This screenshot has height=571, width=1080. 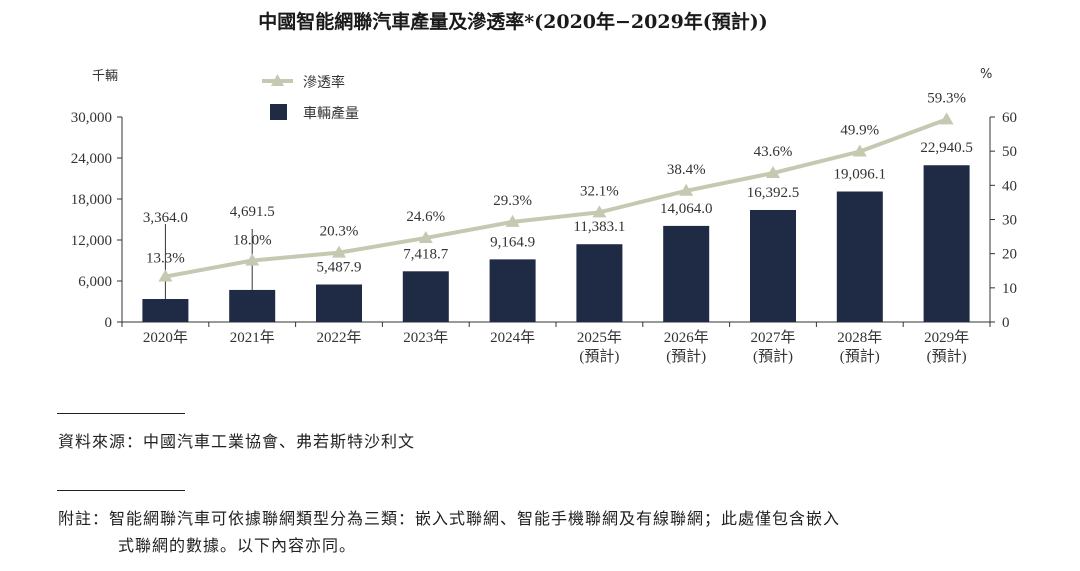 I want to click on right-tick-label: 50, so click(x=1009, y=152).